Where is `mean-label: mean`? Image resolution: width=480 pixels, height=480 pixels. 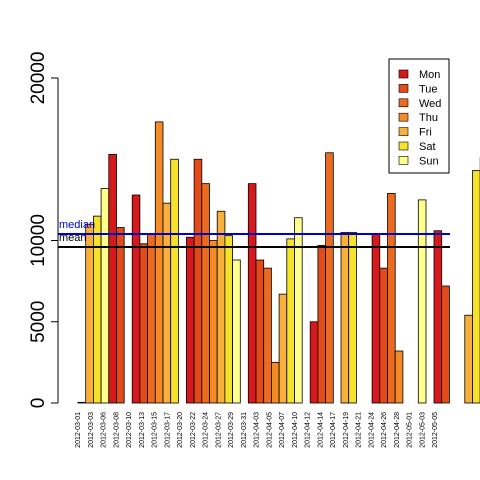 mean-label: mean is located at coordinates (73, 238).